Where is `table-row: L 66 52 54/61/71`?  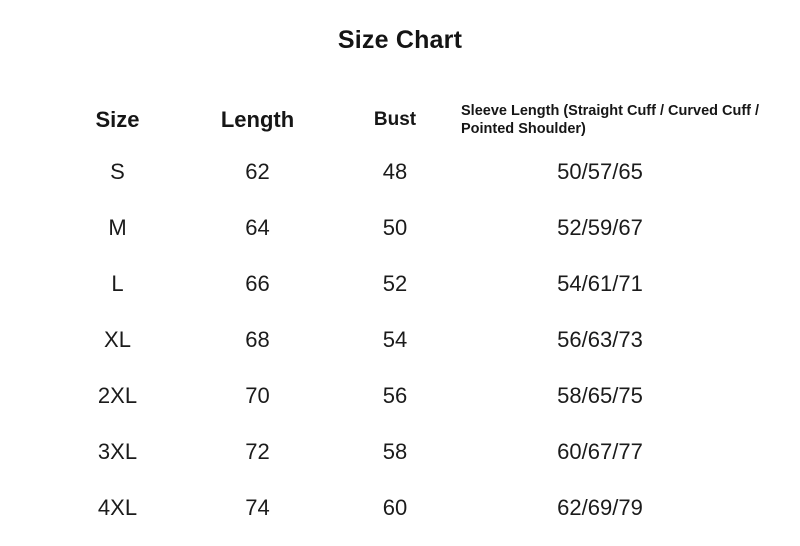 table-row: L 66 52 54/61/71 is located at coordinates (400, 284).